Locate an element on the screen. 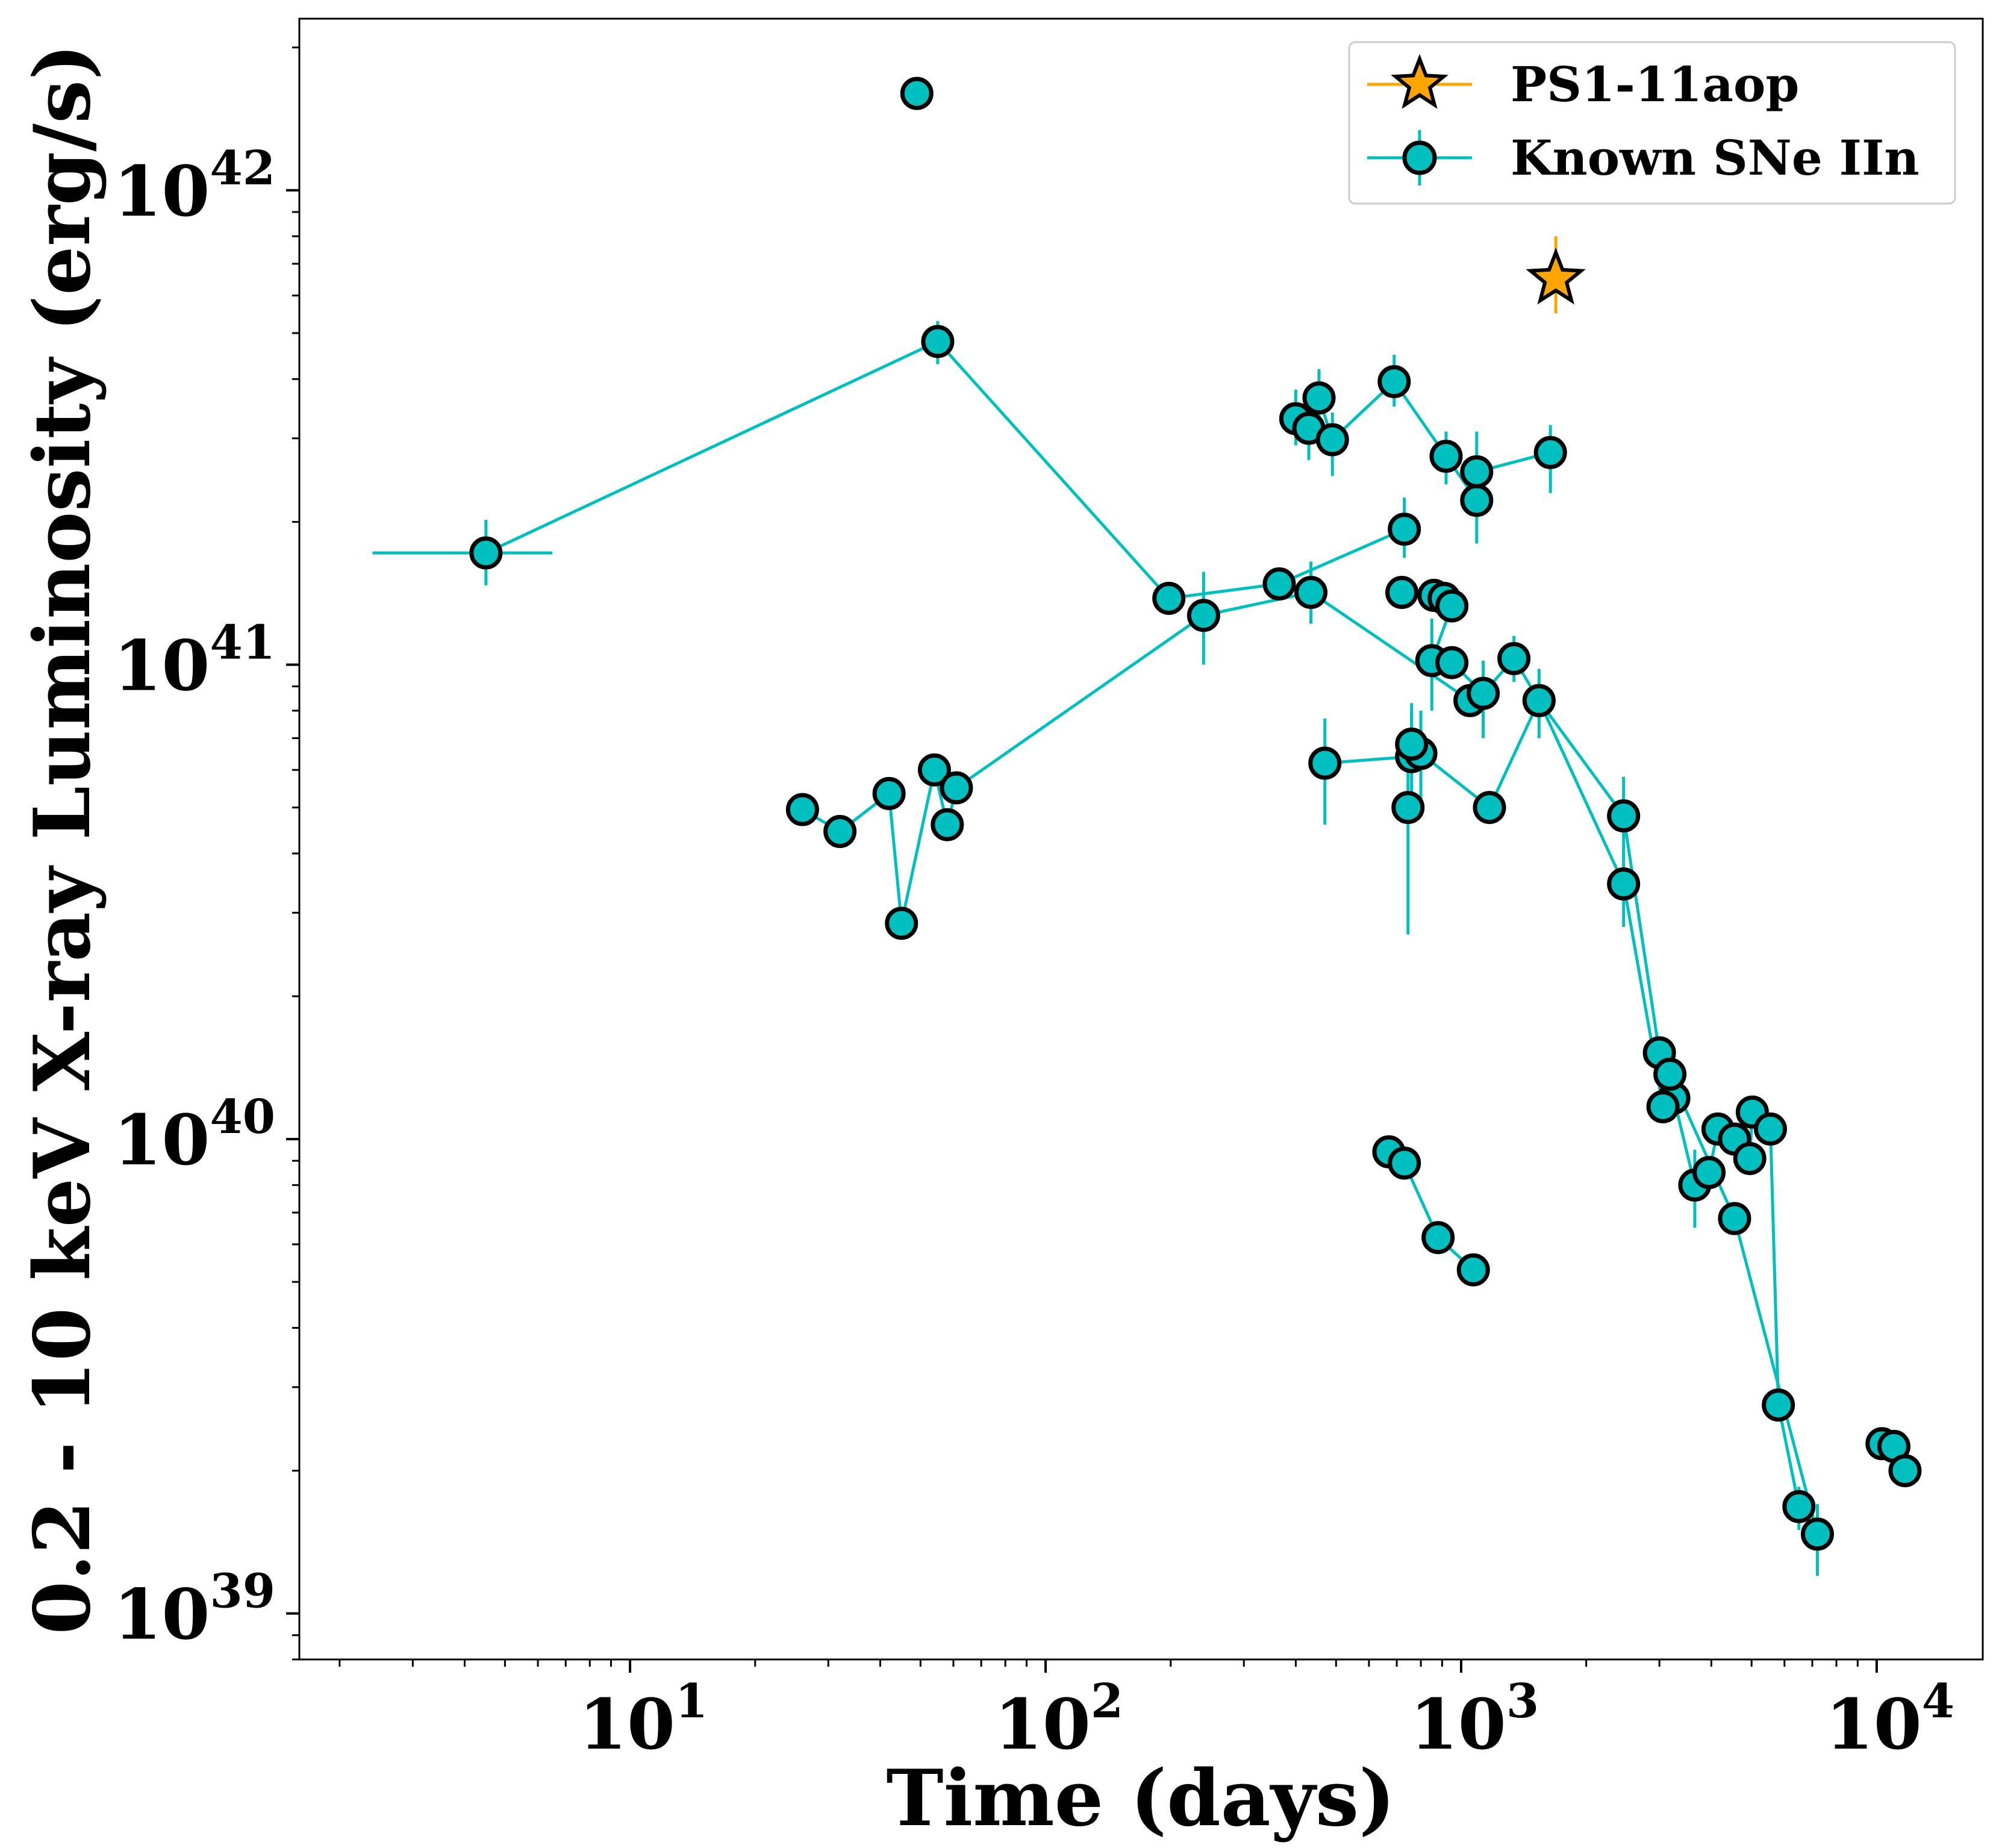  legend-label-ps1-11aop: PS1-11aop is located at coordinates (1655, 84).